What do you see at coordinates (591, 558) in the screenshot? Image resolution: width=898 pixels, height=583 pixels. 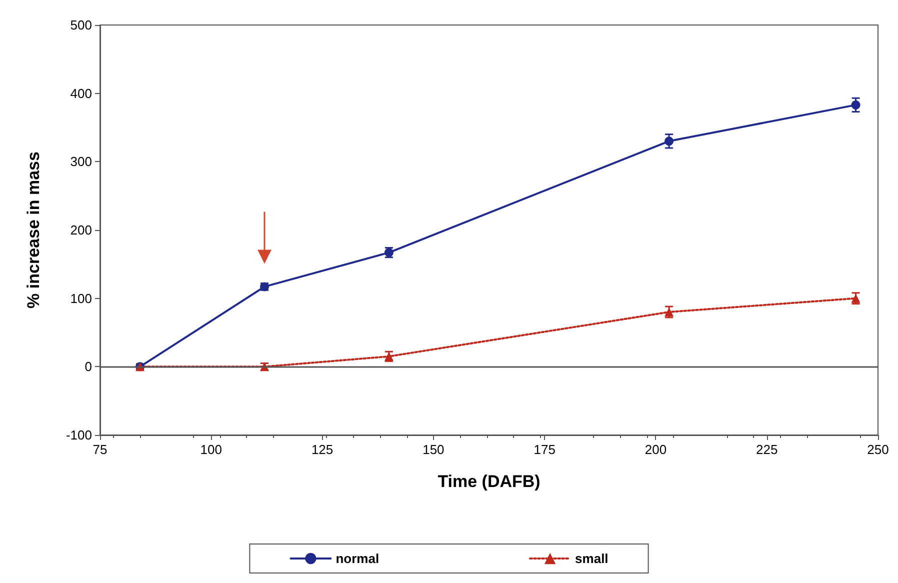 I see `legend-label: small` at bounding box center [591, 558].